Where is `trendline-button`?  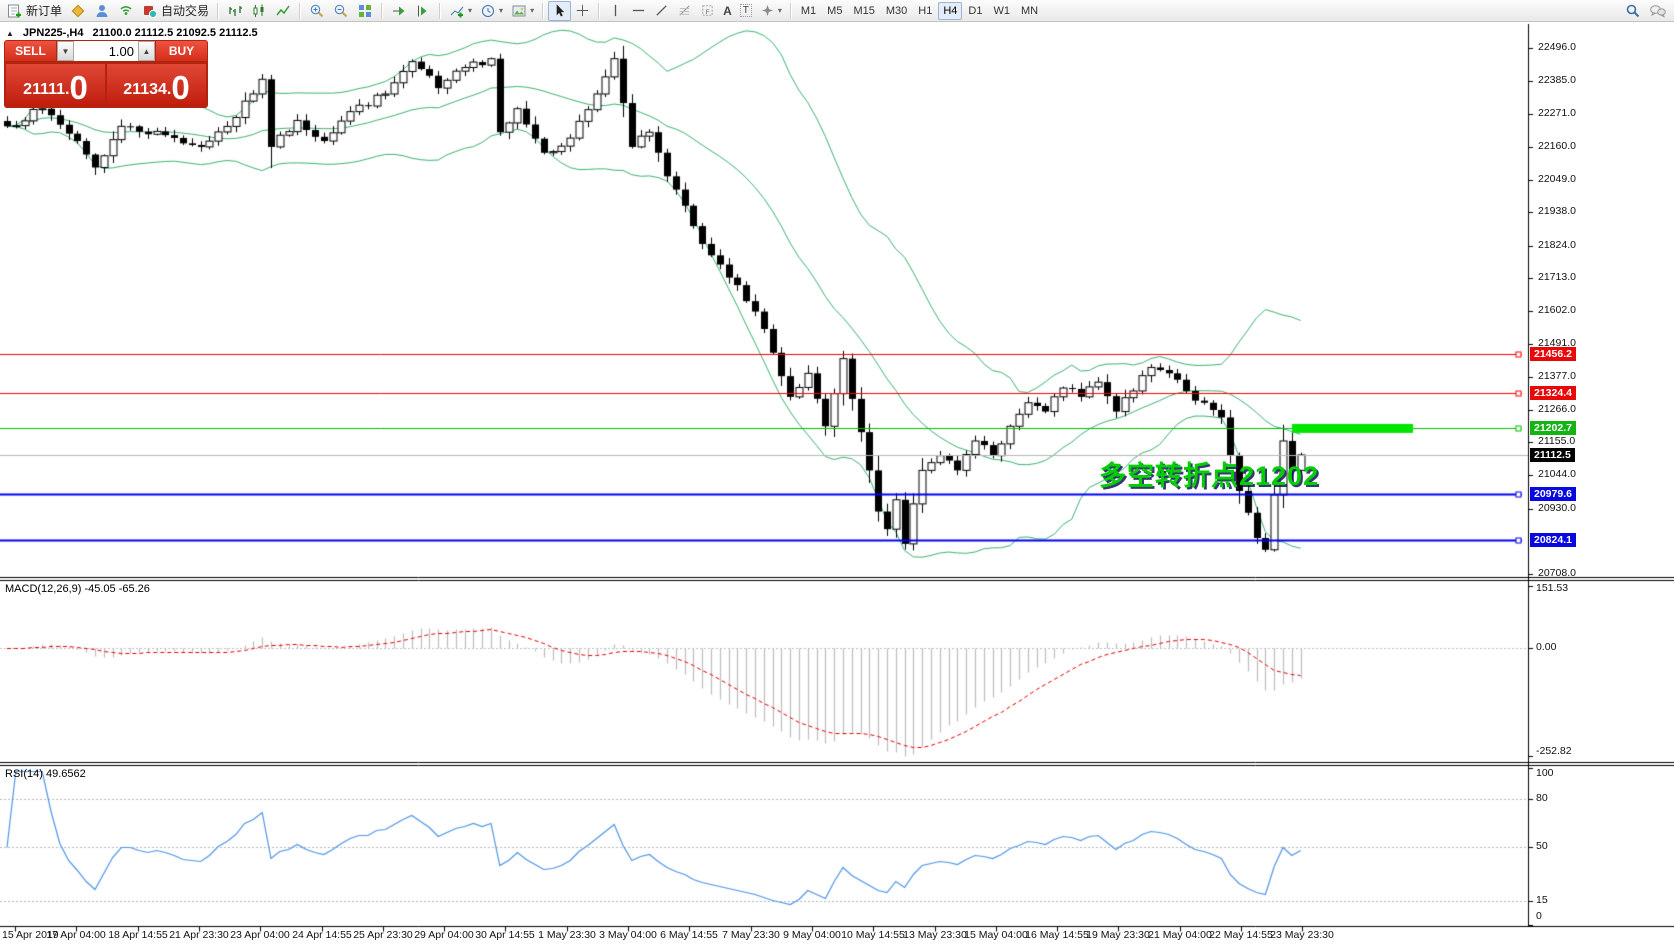
trendline-button is located at coordinates (661, 11).